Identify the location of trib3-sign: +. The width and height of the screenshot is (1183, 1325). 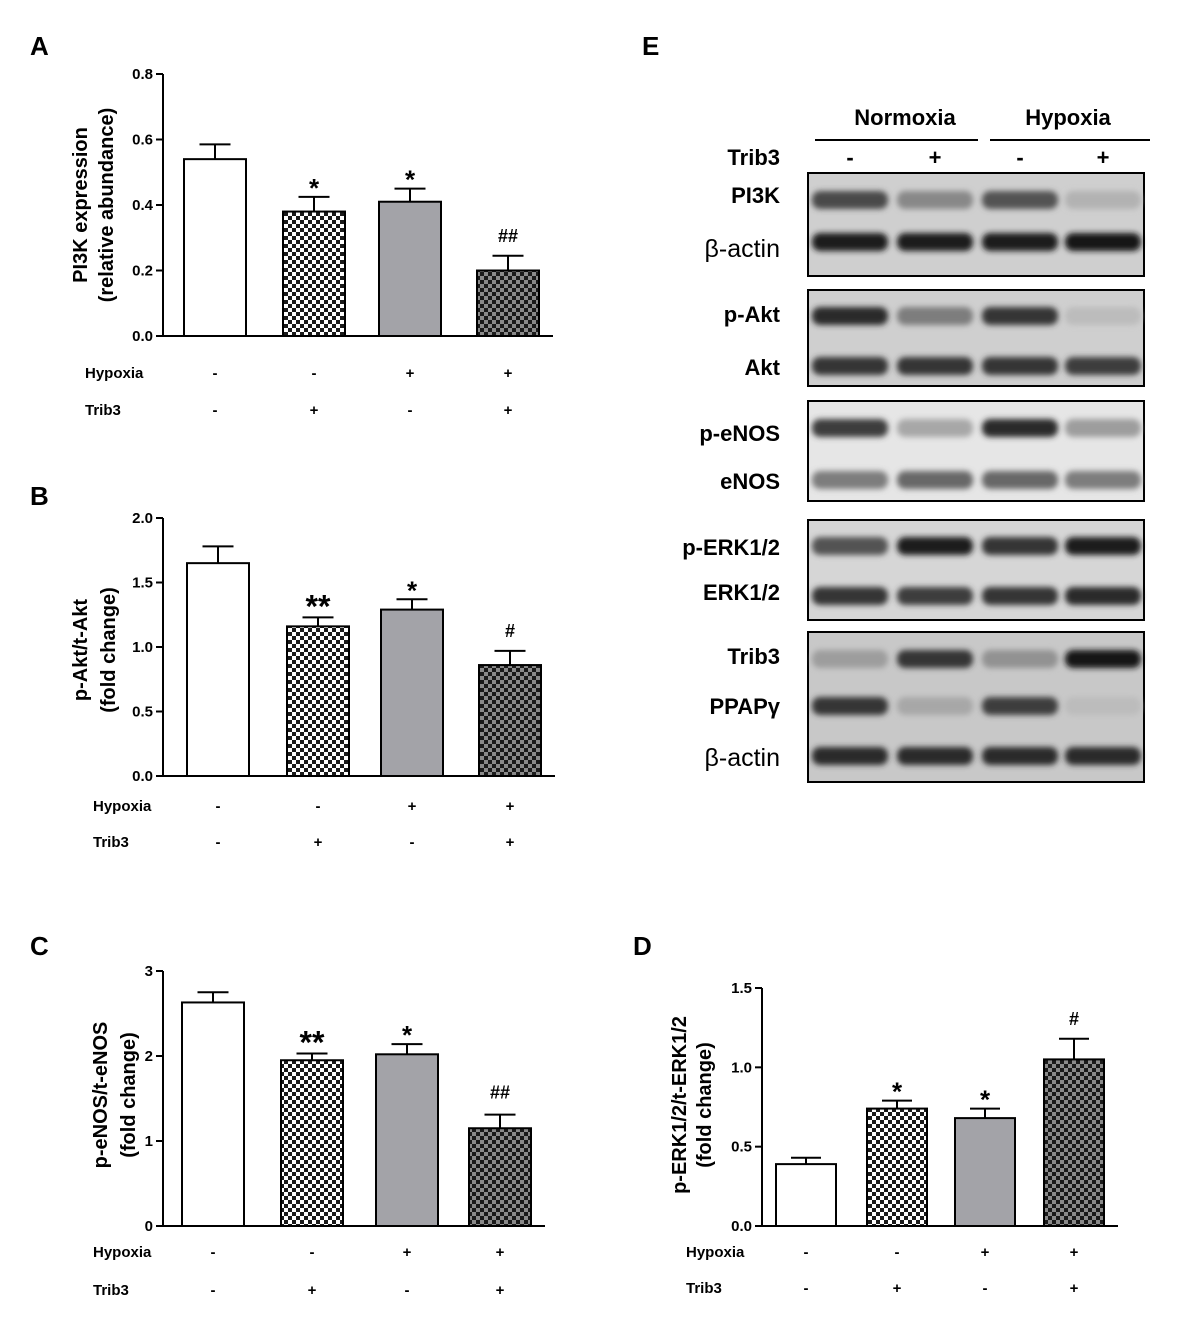
(935, 157).